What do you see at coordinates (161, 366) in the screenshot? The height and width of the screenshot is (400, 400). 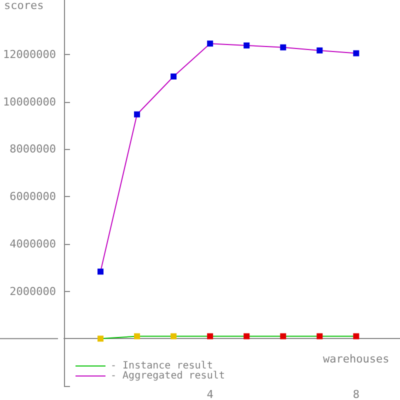 I see `legend-label: - Instance result` at bounding box center [161, 366].